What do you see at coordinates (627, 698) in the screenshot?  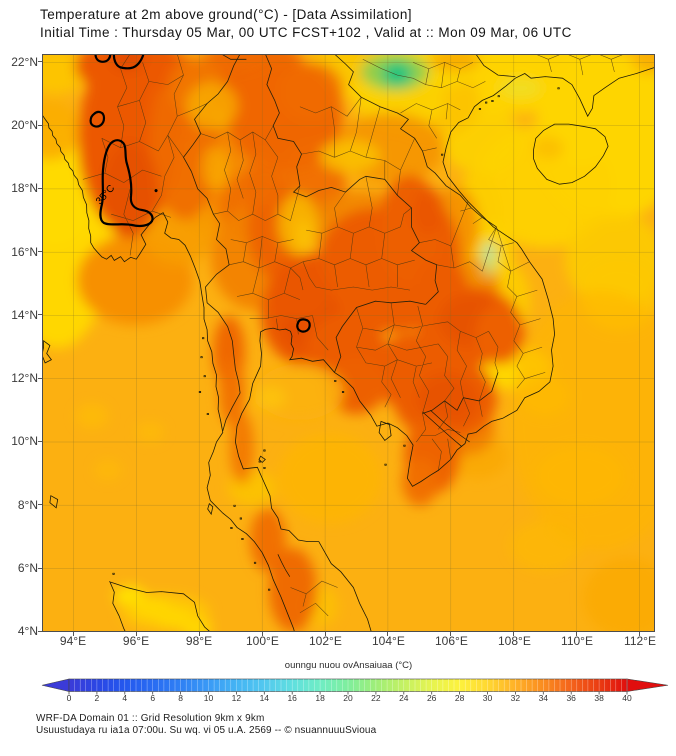 I see `svg-text: 40` at bounding box center [627, 698].